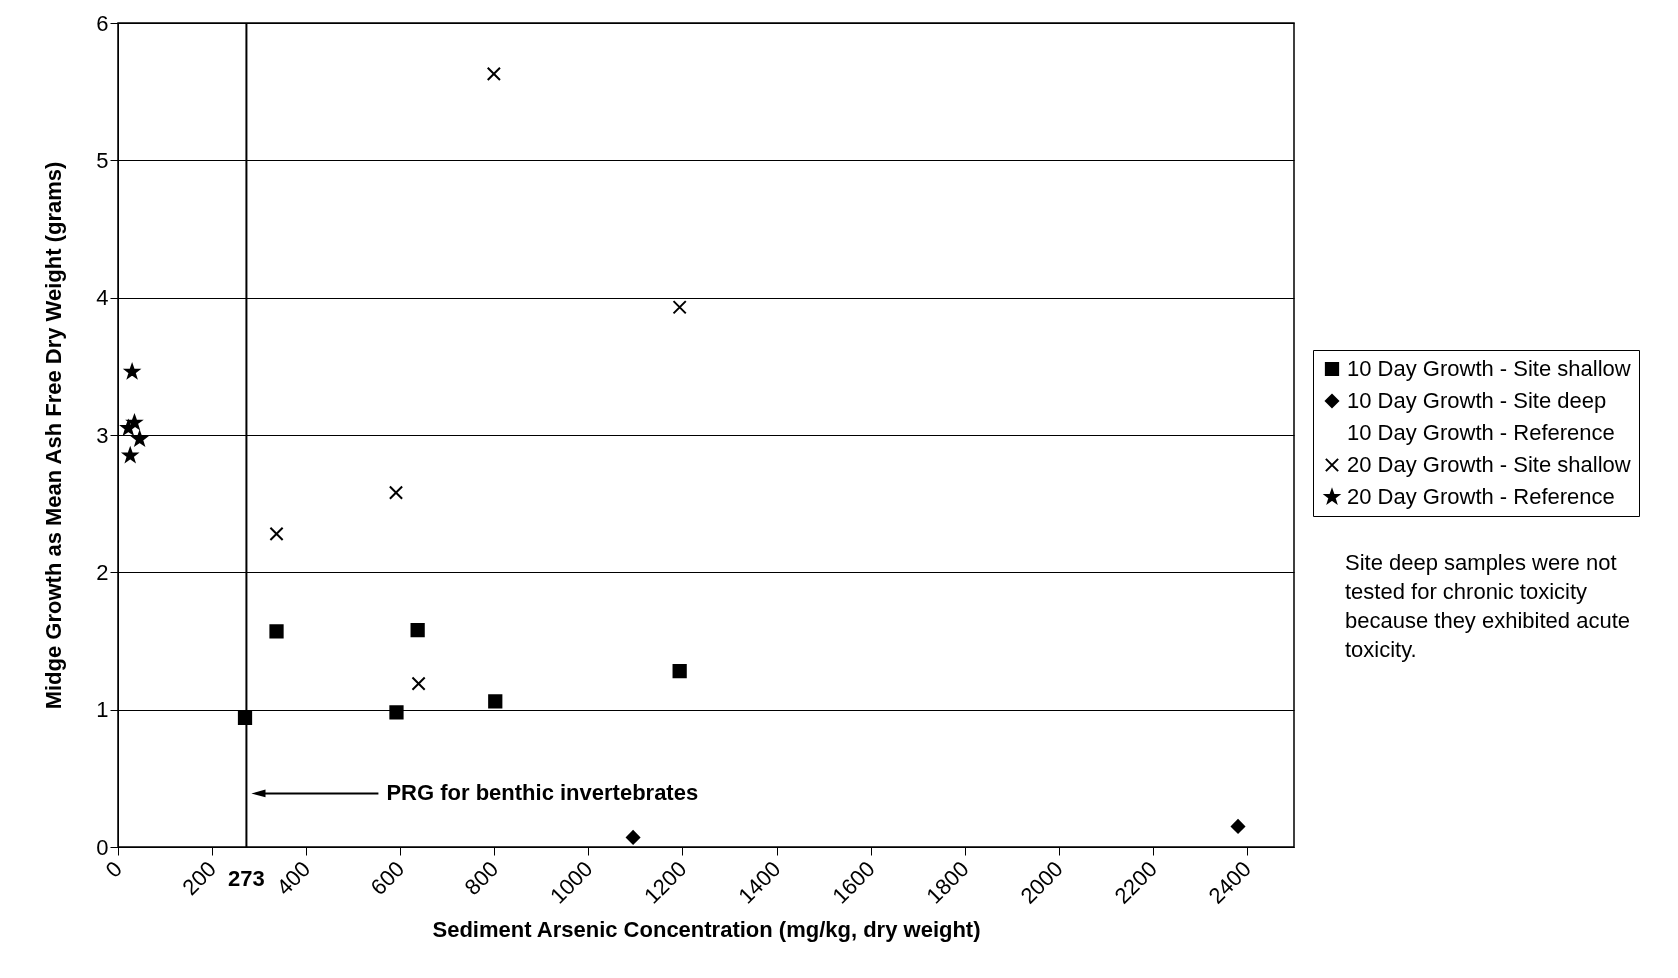 This screenshot has height=978, width=1678. I want to click on y-tick-label: 5, so click(102, 160).